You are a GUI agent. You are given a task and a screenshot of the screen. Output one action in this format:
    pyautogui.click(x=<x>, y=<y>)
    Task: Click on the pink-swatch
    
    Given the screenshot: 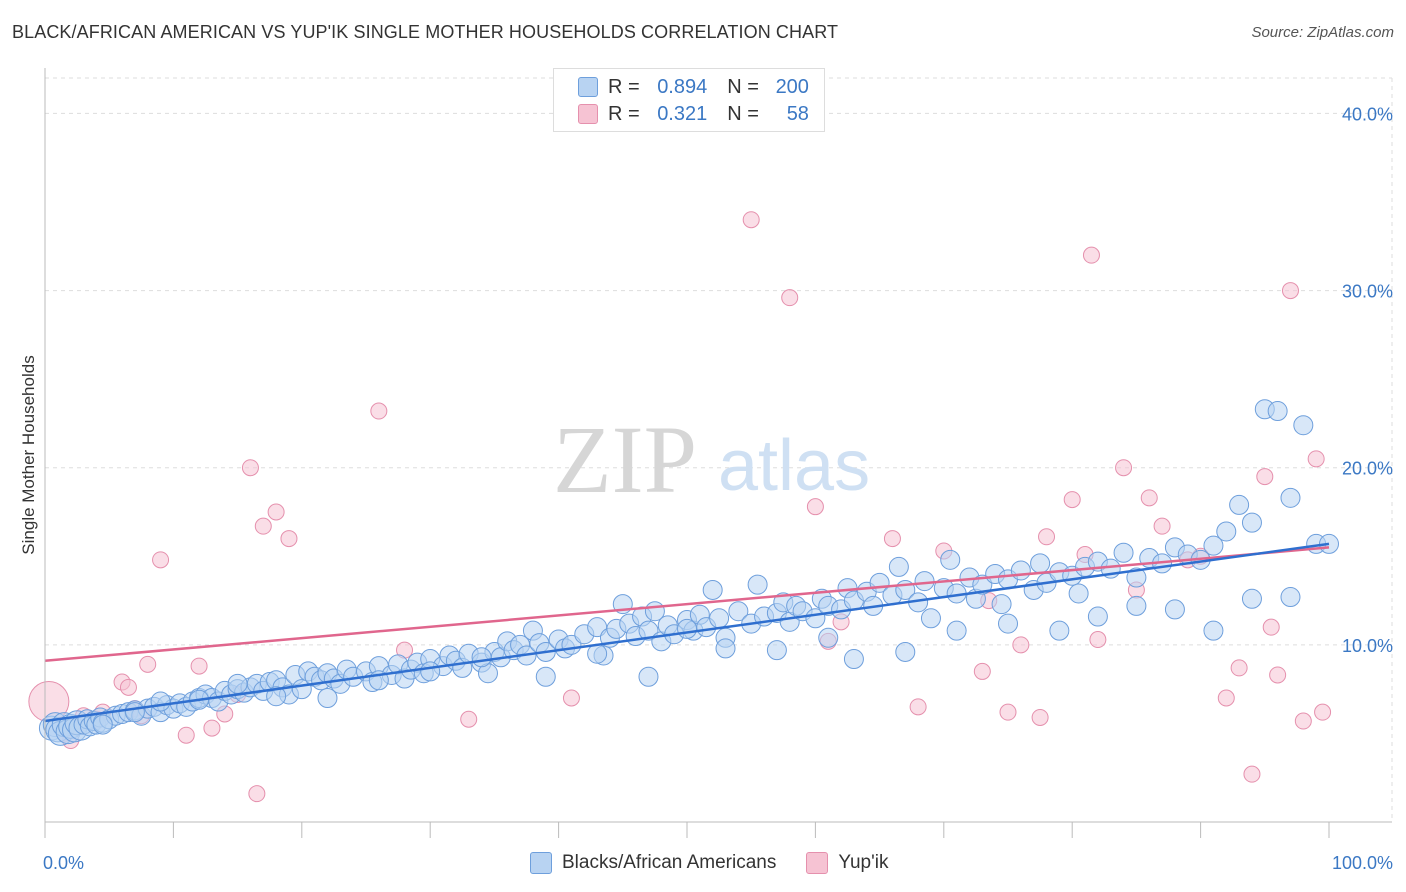 What is the action you would take?
    pyautogui.click(x=588, y=114)
    